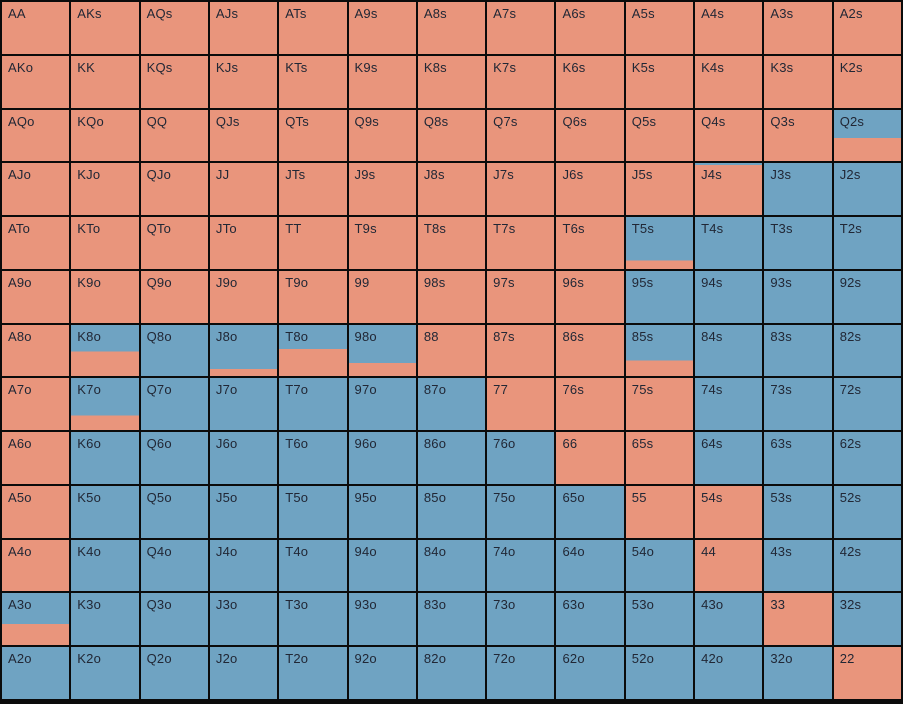 The height and width of the screenshot is (704, 903). I want to click on hand-cell-A5s: A5s, so click(659, 28).